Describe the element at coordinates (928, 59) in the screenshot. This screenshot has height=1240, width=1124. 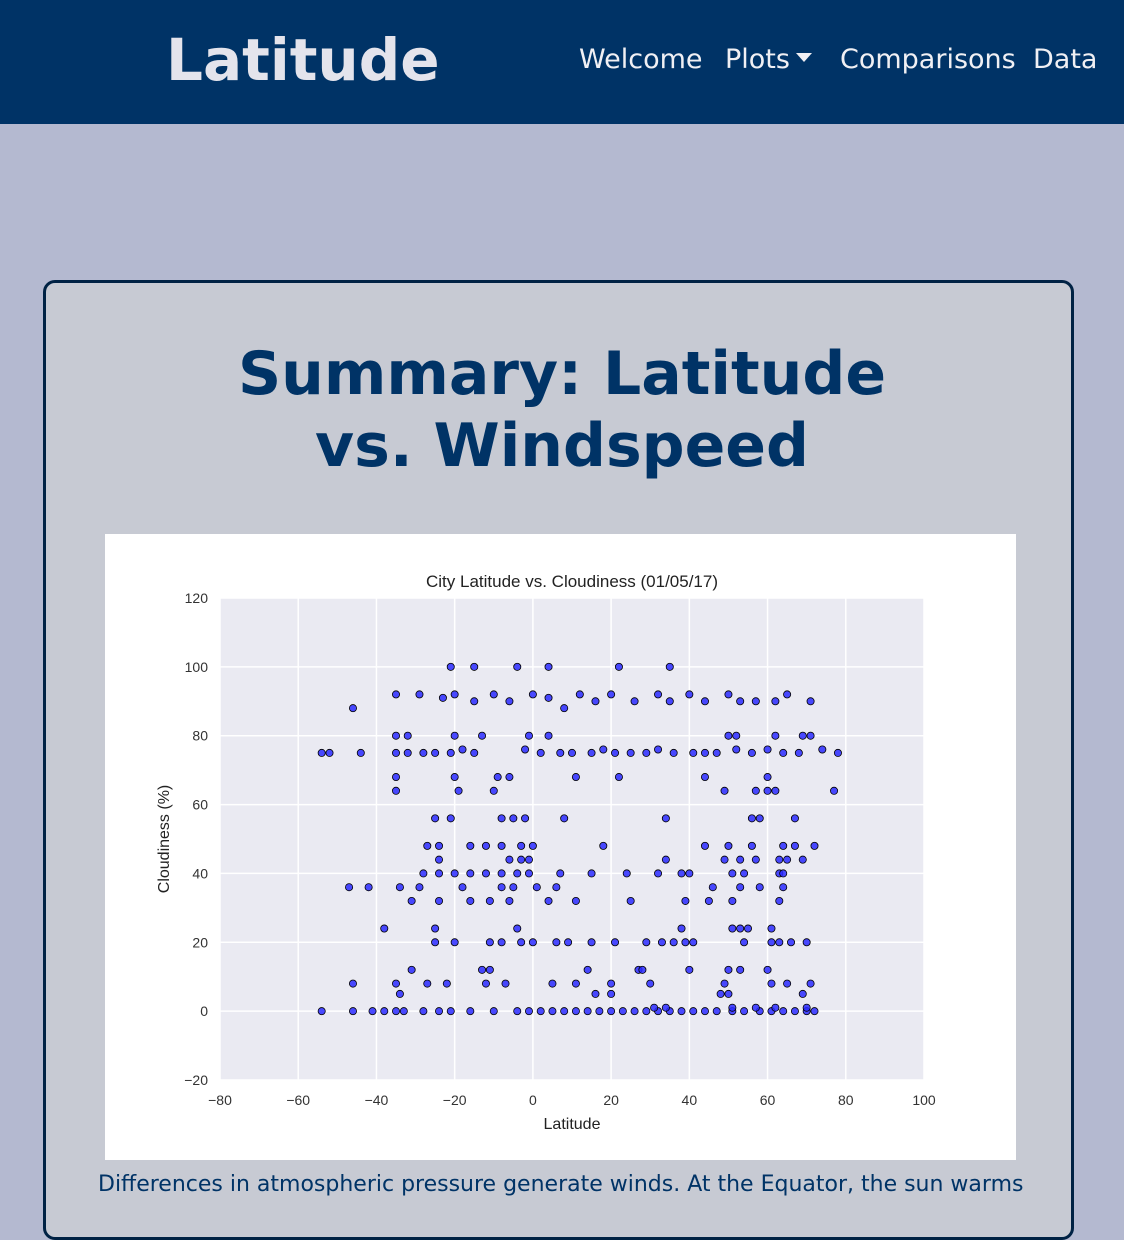
I see `nav-comparisons-link: Comparisons` at that location.